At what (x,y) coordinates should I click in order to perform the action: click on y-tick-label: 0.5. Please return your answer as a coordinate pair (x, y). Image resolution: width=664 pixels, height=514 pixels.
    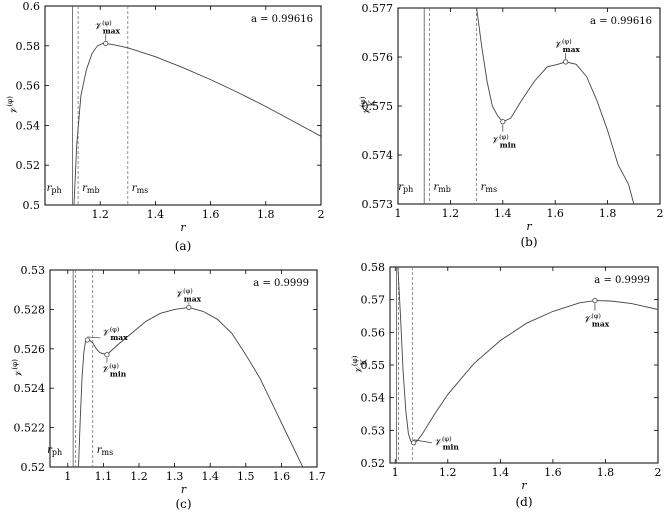
    Looking at the image, I should click on (32, 205).